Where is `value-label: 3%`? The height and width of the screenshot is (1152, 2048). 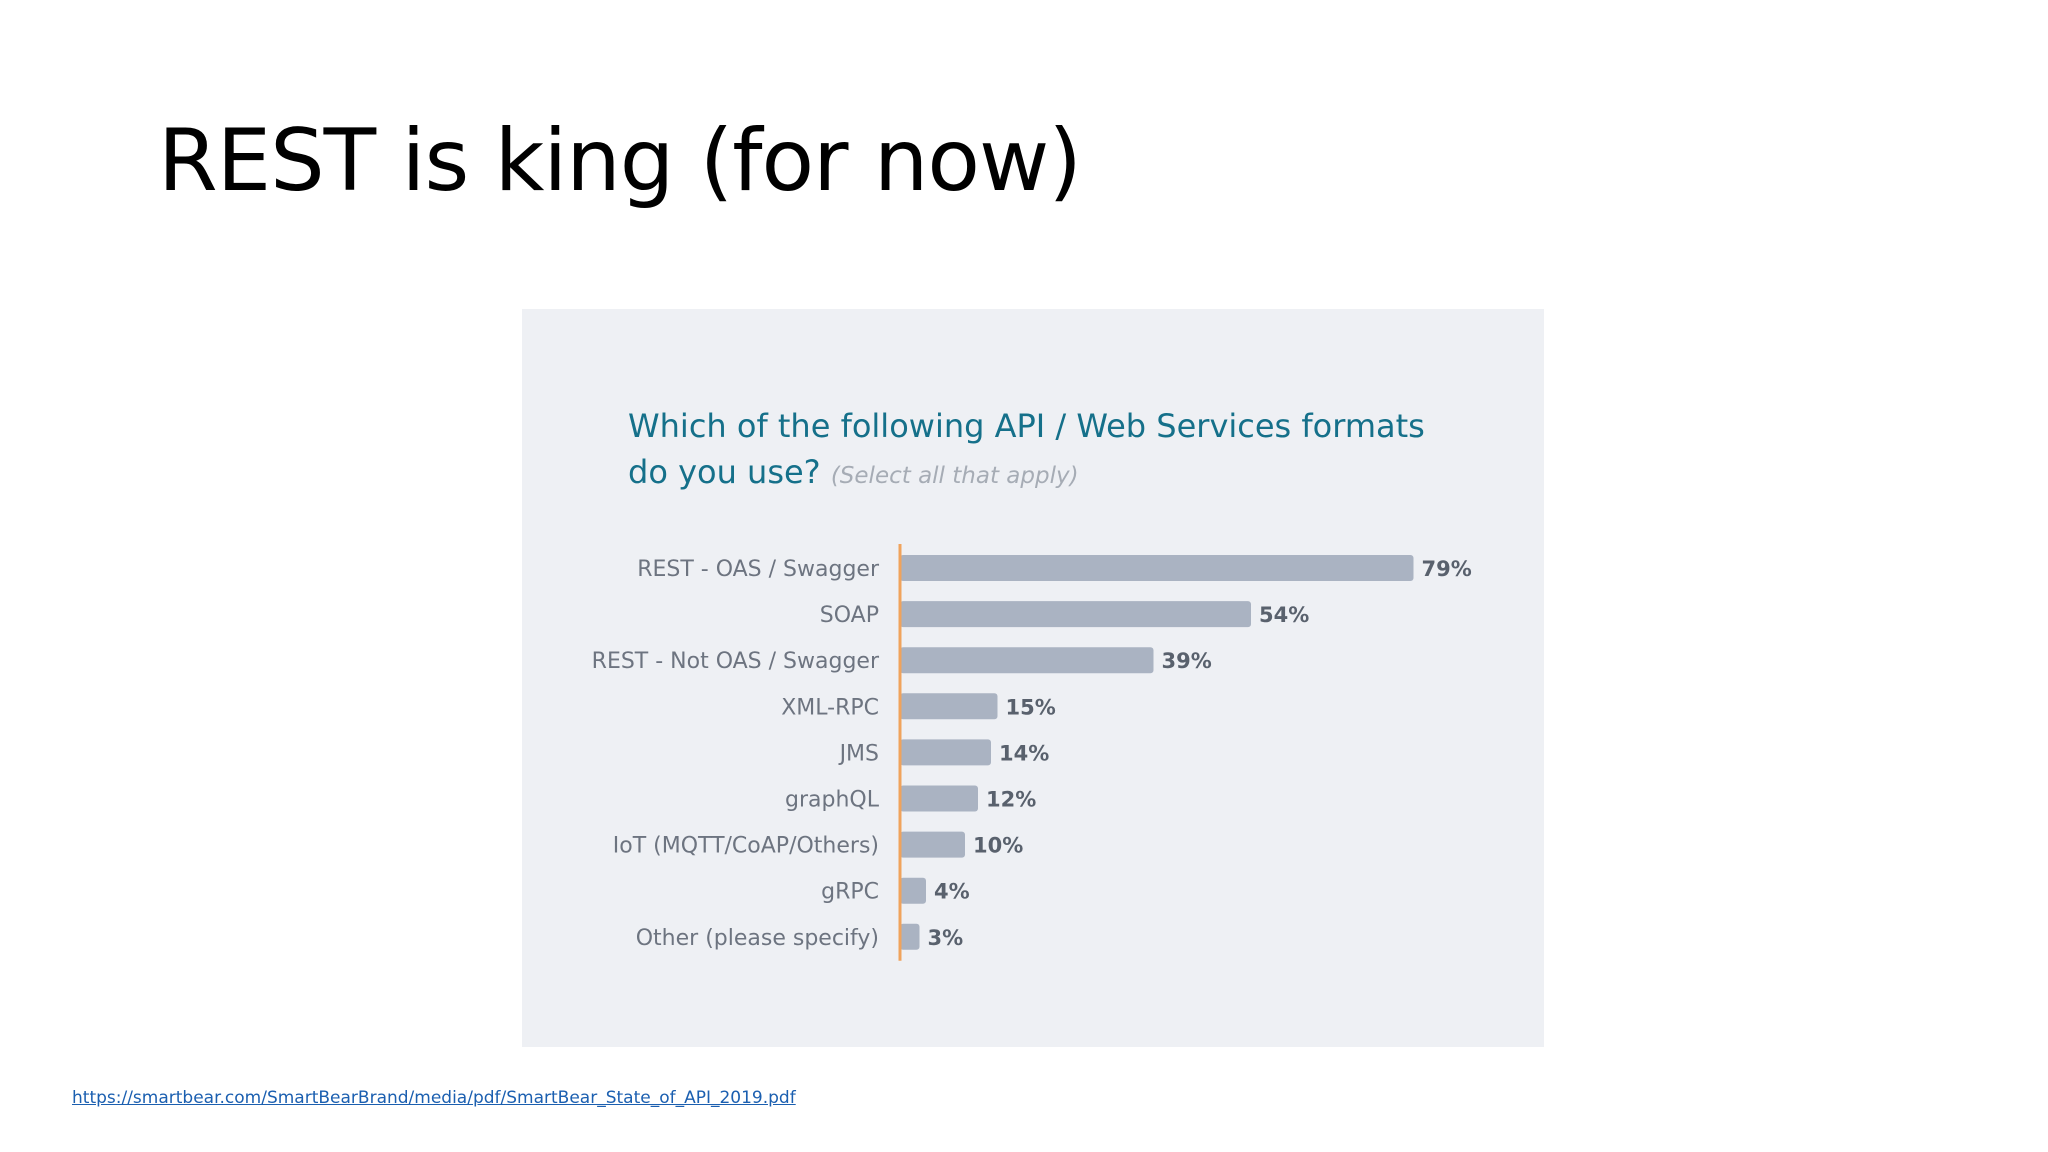
value-label: 3% is located at coordinates (946, 938).